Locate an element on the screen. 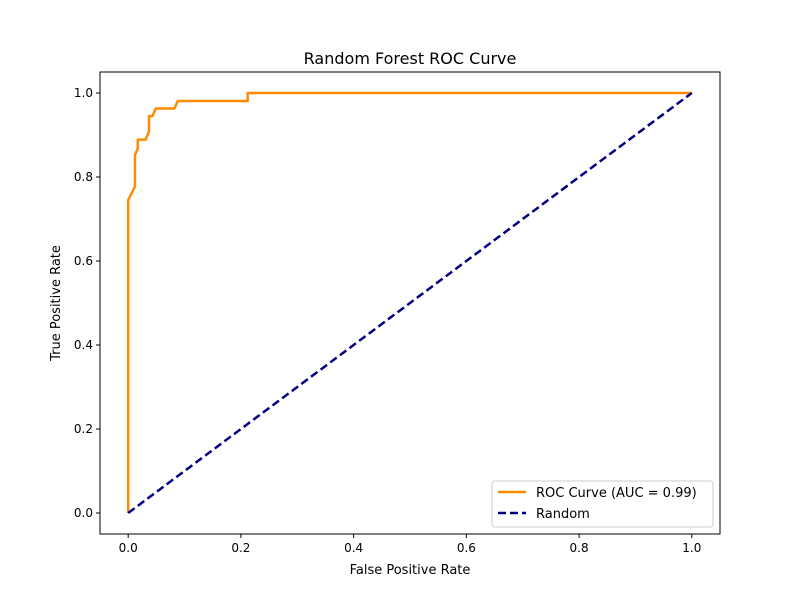 This screenshot has height=600, width=800. y-tick-label: 1.0 is located at coordinates (83, 93).